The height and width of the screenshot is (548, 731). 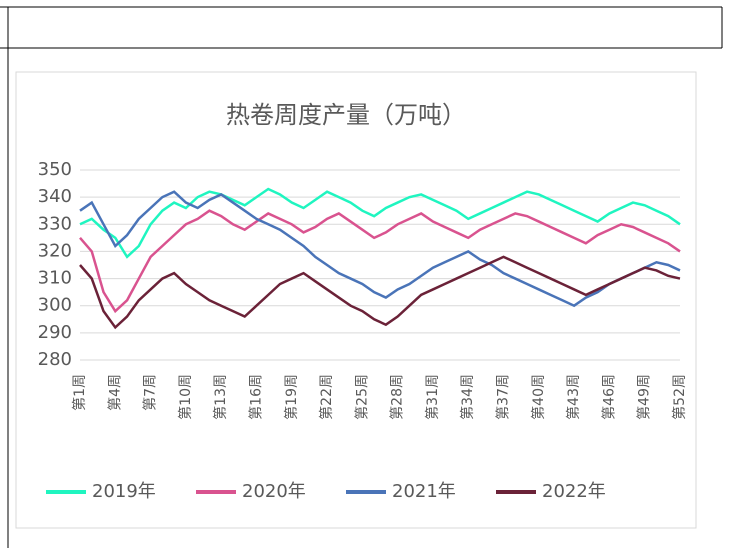 I want to click on y-tick-label: 330, so click(x=55, y=223).